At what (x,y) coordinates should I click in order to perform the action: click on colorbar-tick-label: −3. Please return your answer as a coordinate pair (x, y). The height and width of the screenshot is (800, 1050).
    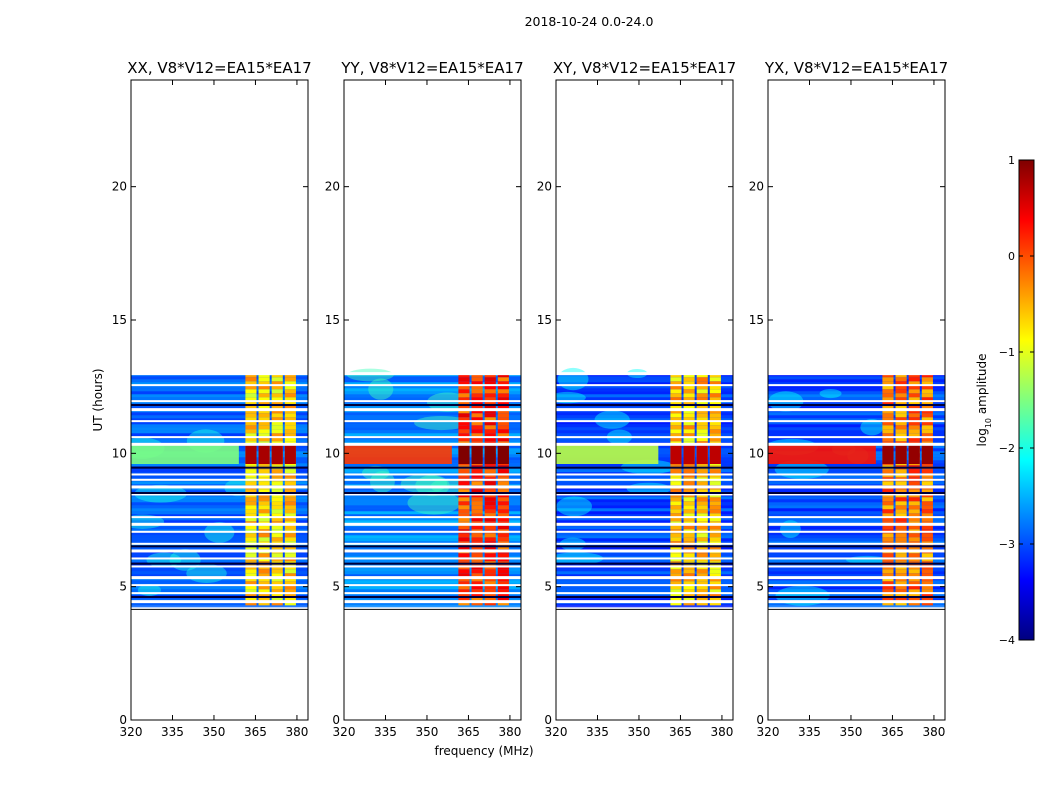
    Looking at the image, I should click on (1007, 544).